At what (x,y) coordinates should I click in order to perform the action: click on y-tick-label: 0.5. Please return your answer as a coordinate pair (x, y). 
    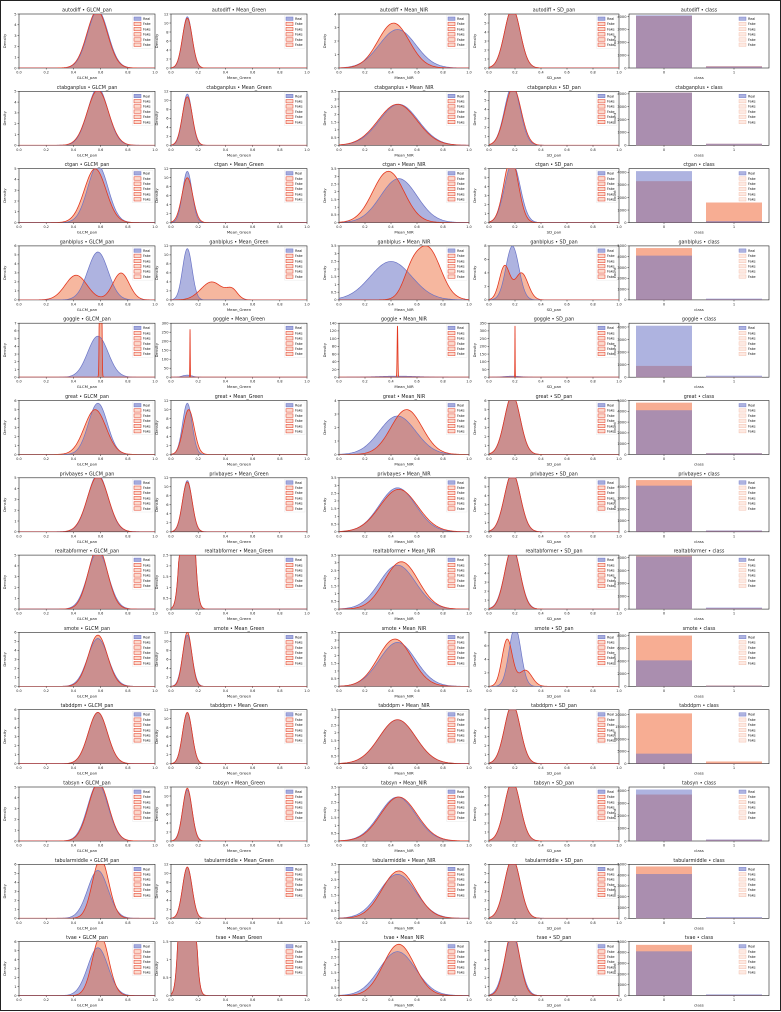
    Looking at the image, I should click on (334, 834).